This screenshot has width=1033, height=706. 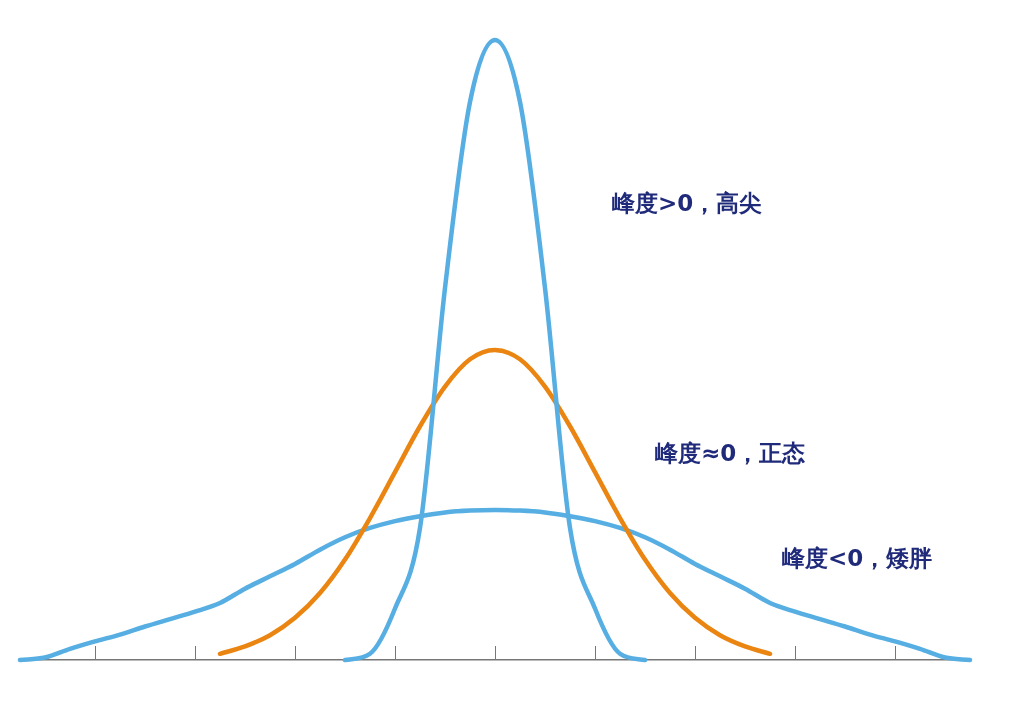 I want to click on annotation: 峰度>0，高尖, so click(x=687, y=202).